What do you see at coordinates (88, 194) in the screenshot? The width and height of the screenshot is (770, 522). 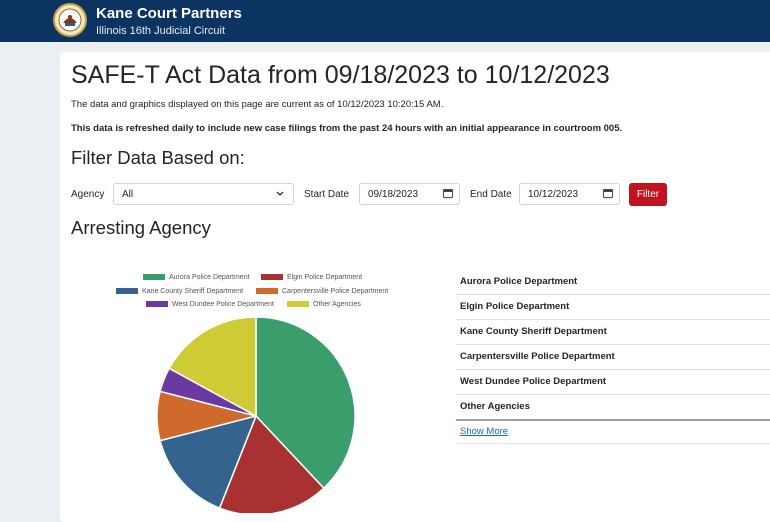 I see `agency-label: Agency` at bounding box center [88, 194].